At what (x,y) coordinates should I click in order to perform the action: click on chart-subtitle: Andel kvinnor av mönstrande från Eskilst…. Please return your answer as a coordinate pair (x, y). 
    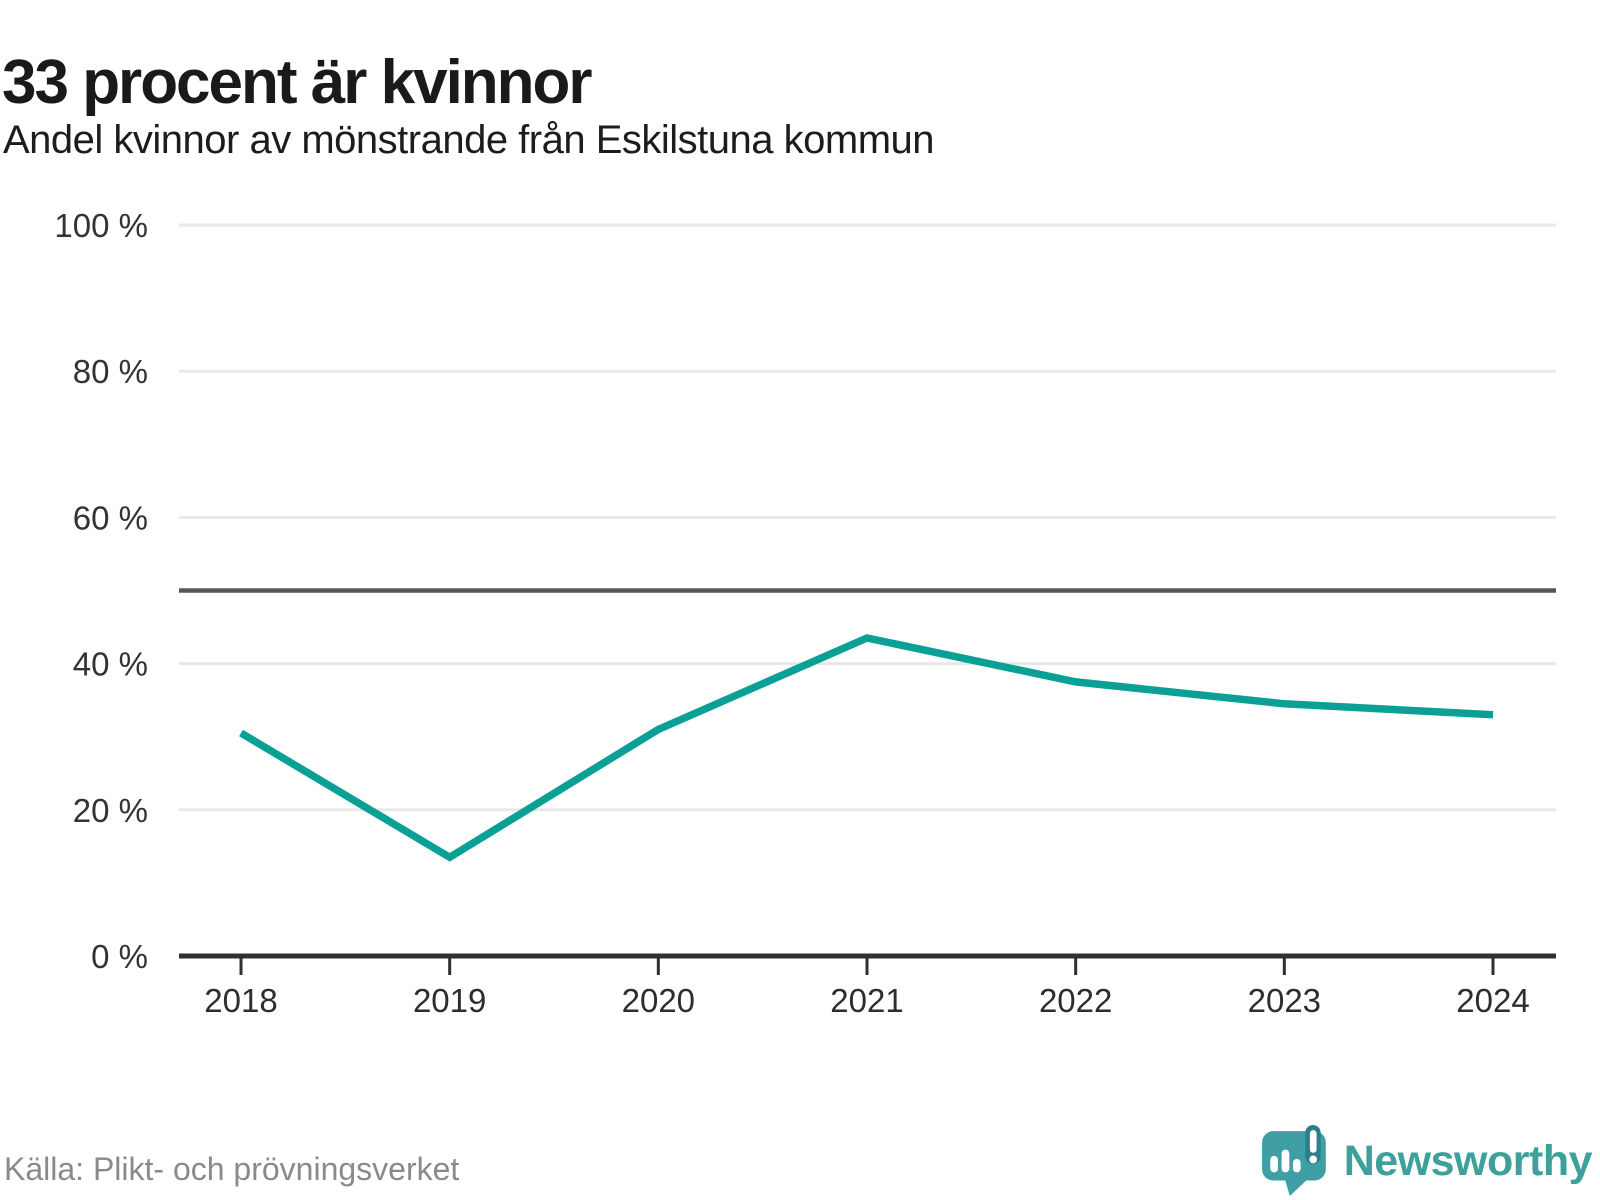
    Looking at the image, I should click on (469, 140).